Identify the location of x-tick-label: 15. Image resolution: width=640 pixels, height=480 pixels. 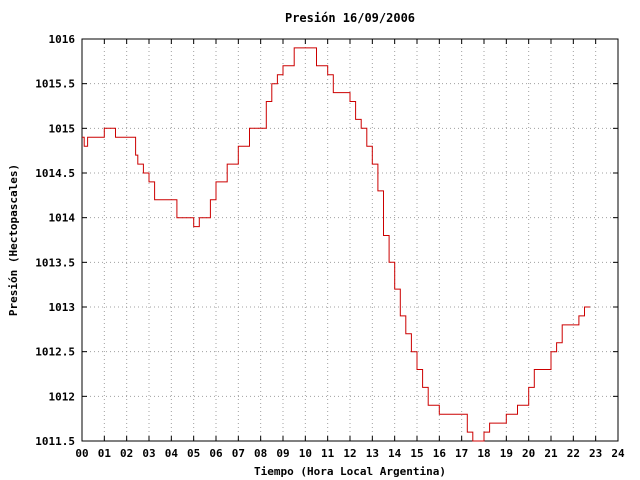
(416, 453).